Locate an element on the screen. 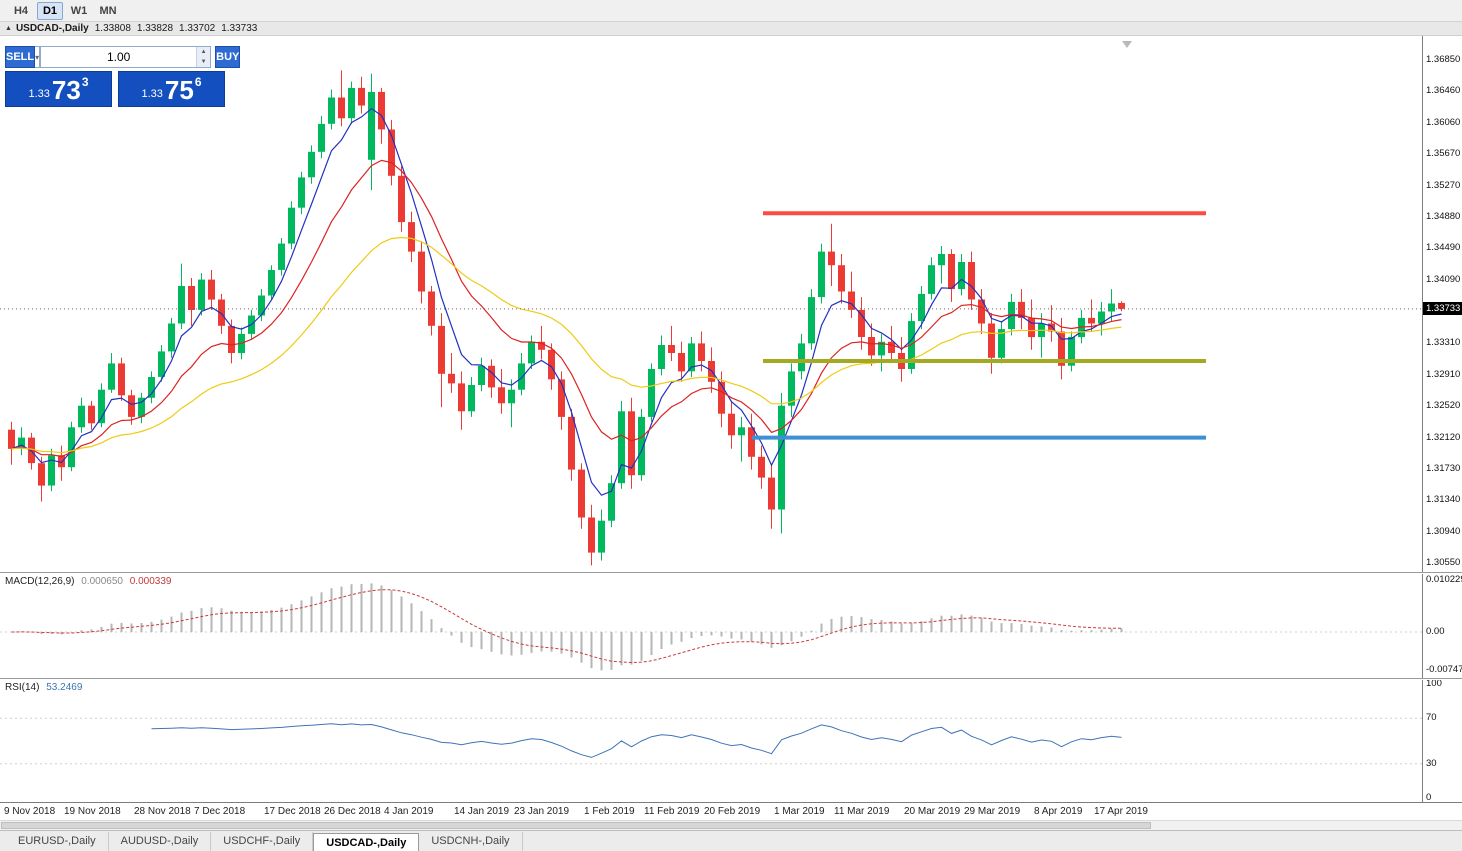 The width and height of the screenshot is (1462, 851). tab-audusd-daily: AUDUSD-,Daily is located at coordinates (160, 841).